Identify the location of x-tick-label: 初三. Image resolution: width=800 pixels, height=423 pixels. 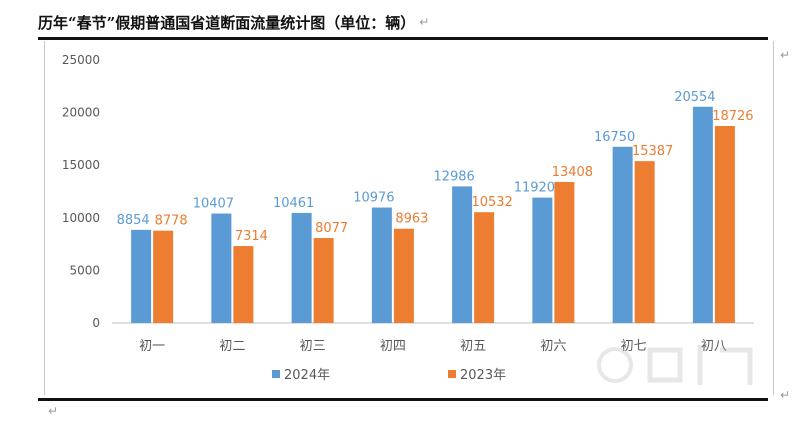
(313, 346).